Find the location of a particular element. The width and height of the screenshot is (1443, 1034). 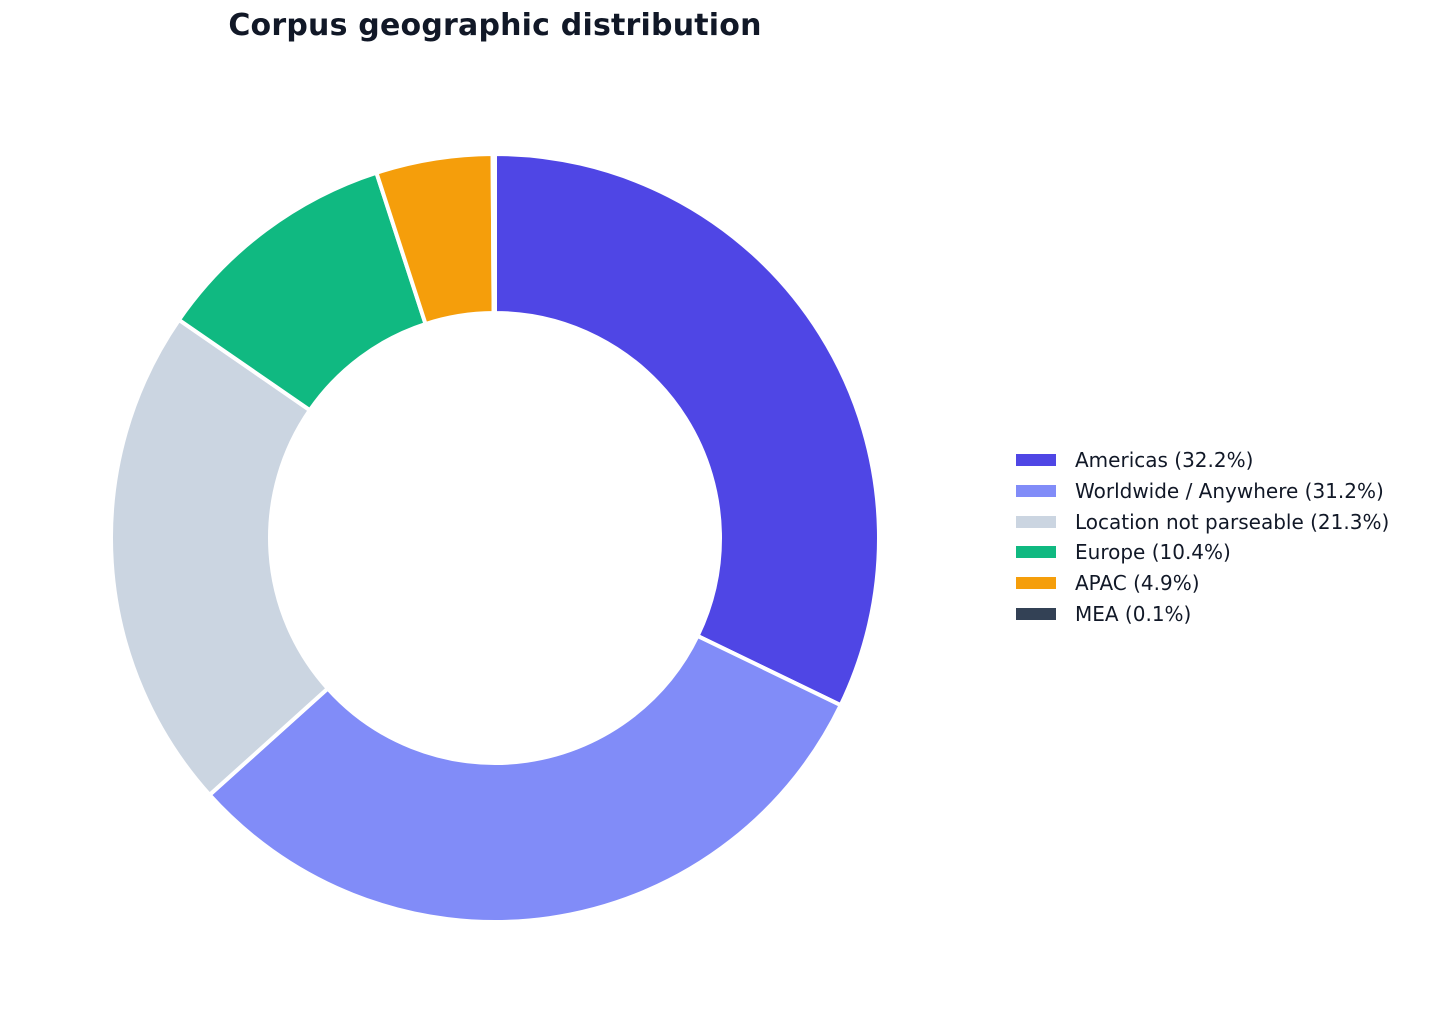

slice-americas is located at coordinates (687, 429).